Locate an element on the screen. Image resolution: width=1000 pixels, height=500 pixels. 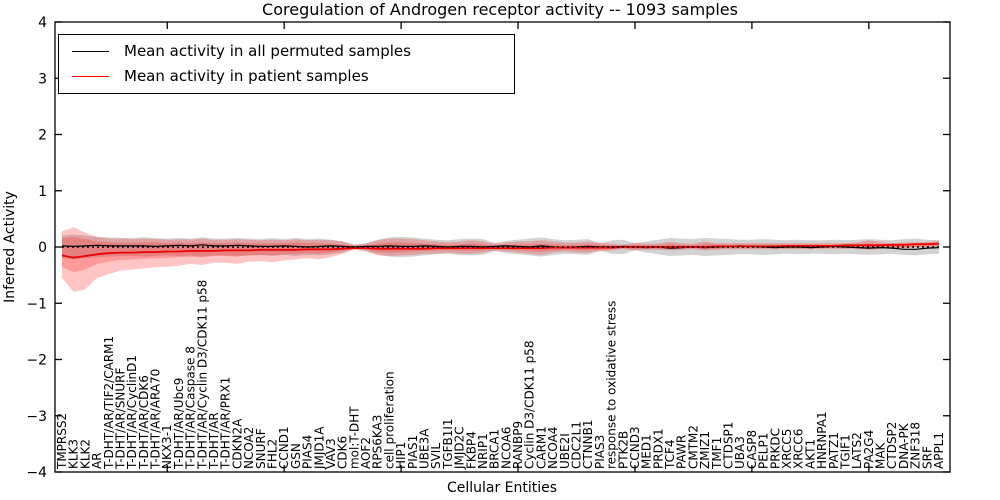
x-category-label: PIAS4 is located at coordinates (308, 452).